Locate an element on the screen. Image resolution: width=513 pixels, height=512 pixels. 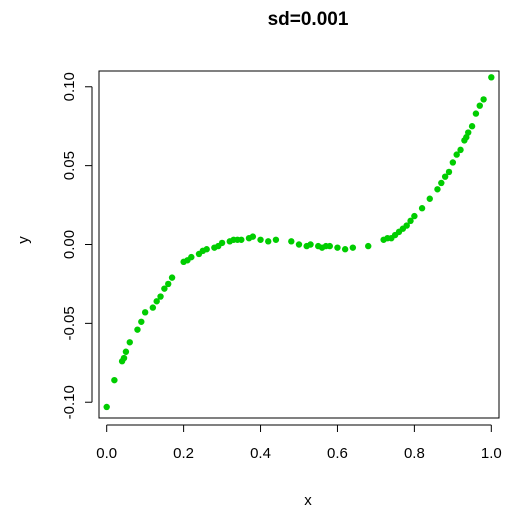
chart-title: sd=0.001 is located at coordinates (308, 19).